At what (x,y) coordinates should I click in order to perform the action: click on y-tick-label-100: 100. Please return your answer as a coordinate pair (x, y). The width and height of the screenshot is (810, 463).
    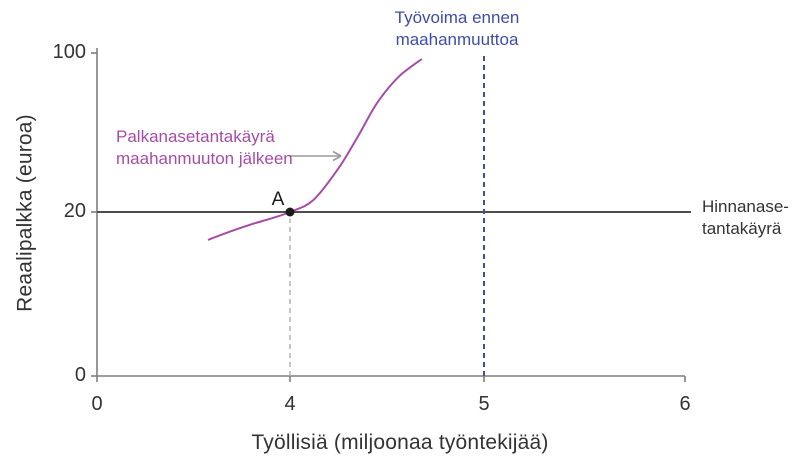
    Looking at the image, I should click on (69, 52).